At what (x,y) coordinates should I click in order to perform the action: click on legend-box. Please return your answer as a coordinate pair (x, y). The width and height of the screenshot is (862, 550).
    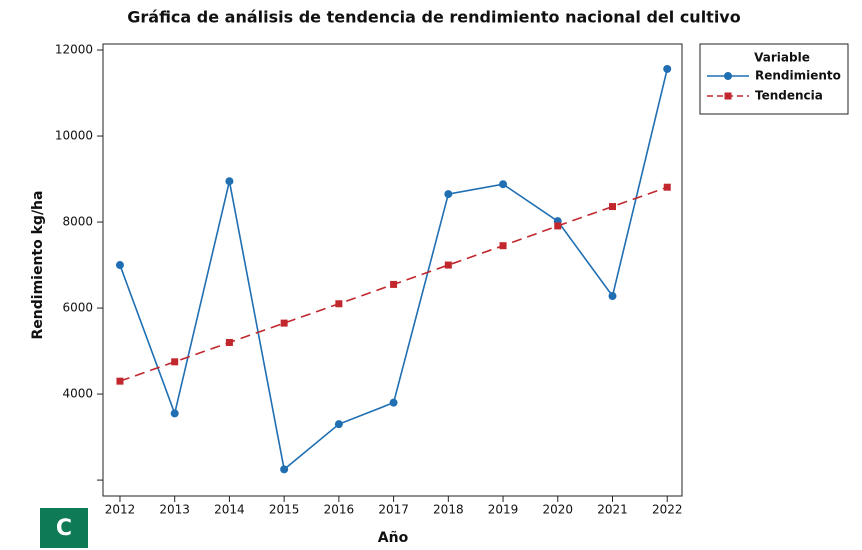
    Looking at the image, I should click on (774, 79).